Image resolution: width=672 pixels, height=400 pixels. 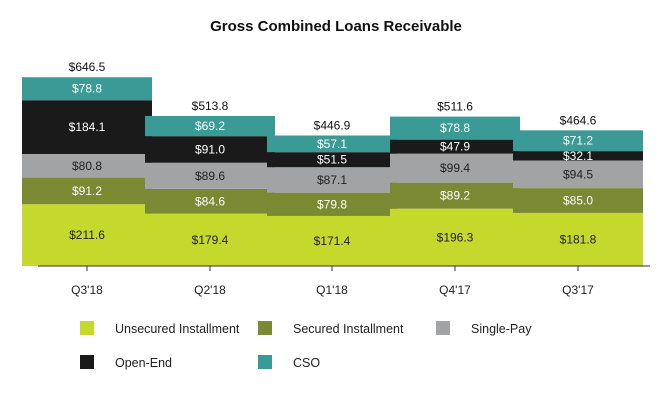 I want to click on legend-swatch-secured-installment, so click(x=265, y=328).